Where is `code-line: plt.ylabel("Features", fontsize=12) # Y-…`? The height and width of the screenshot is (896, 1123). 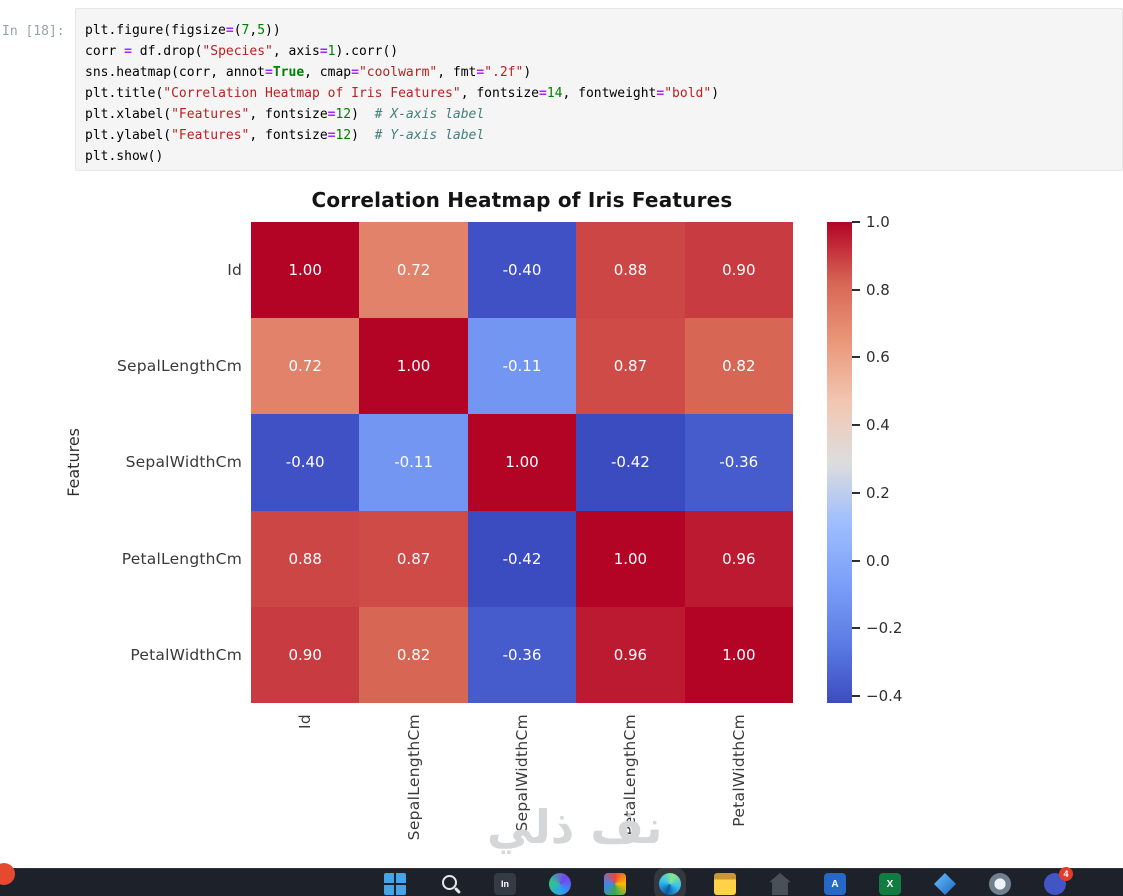 code-line: plt.ylabel("Features", fontsize=12) # Y-… is located at coordinates (285, 135).